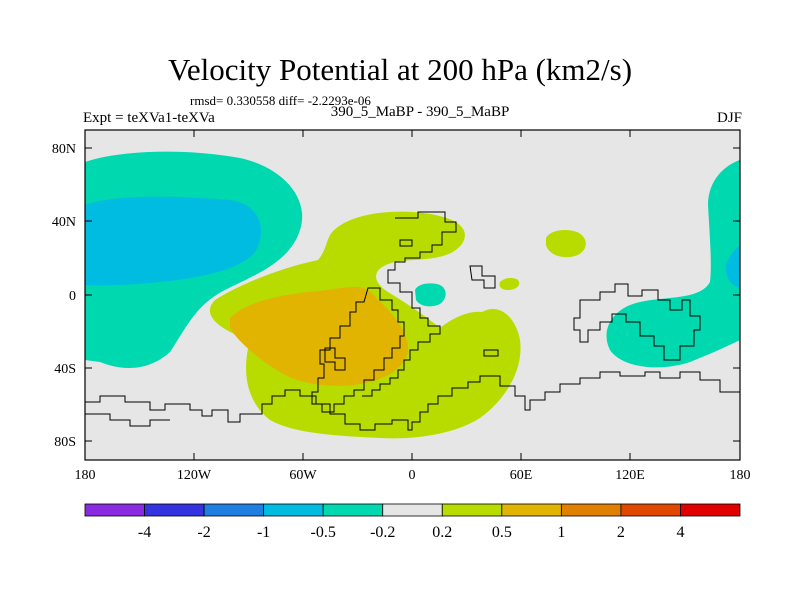 This screenshot has height=600, width=800. Describe the element at coordinates (630, 475) in the screenshot. I see `lon-label: 120E` at that location.